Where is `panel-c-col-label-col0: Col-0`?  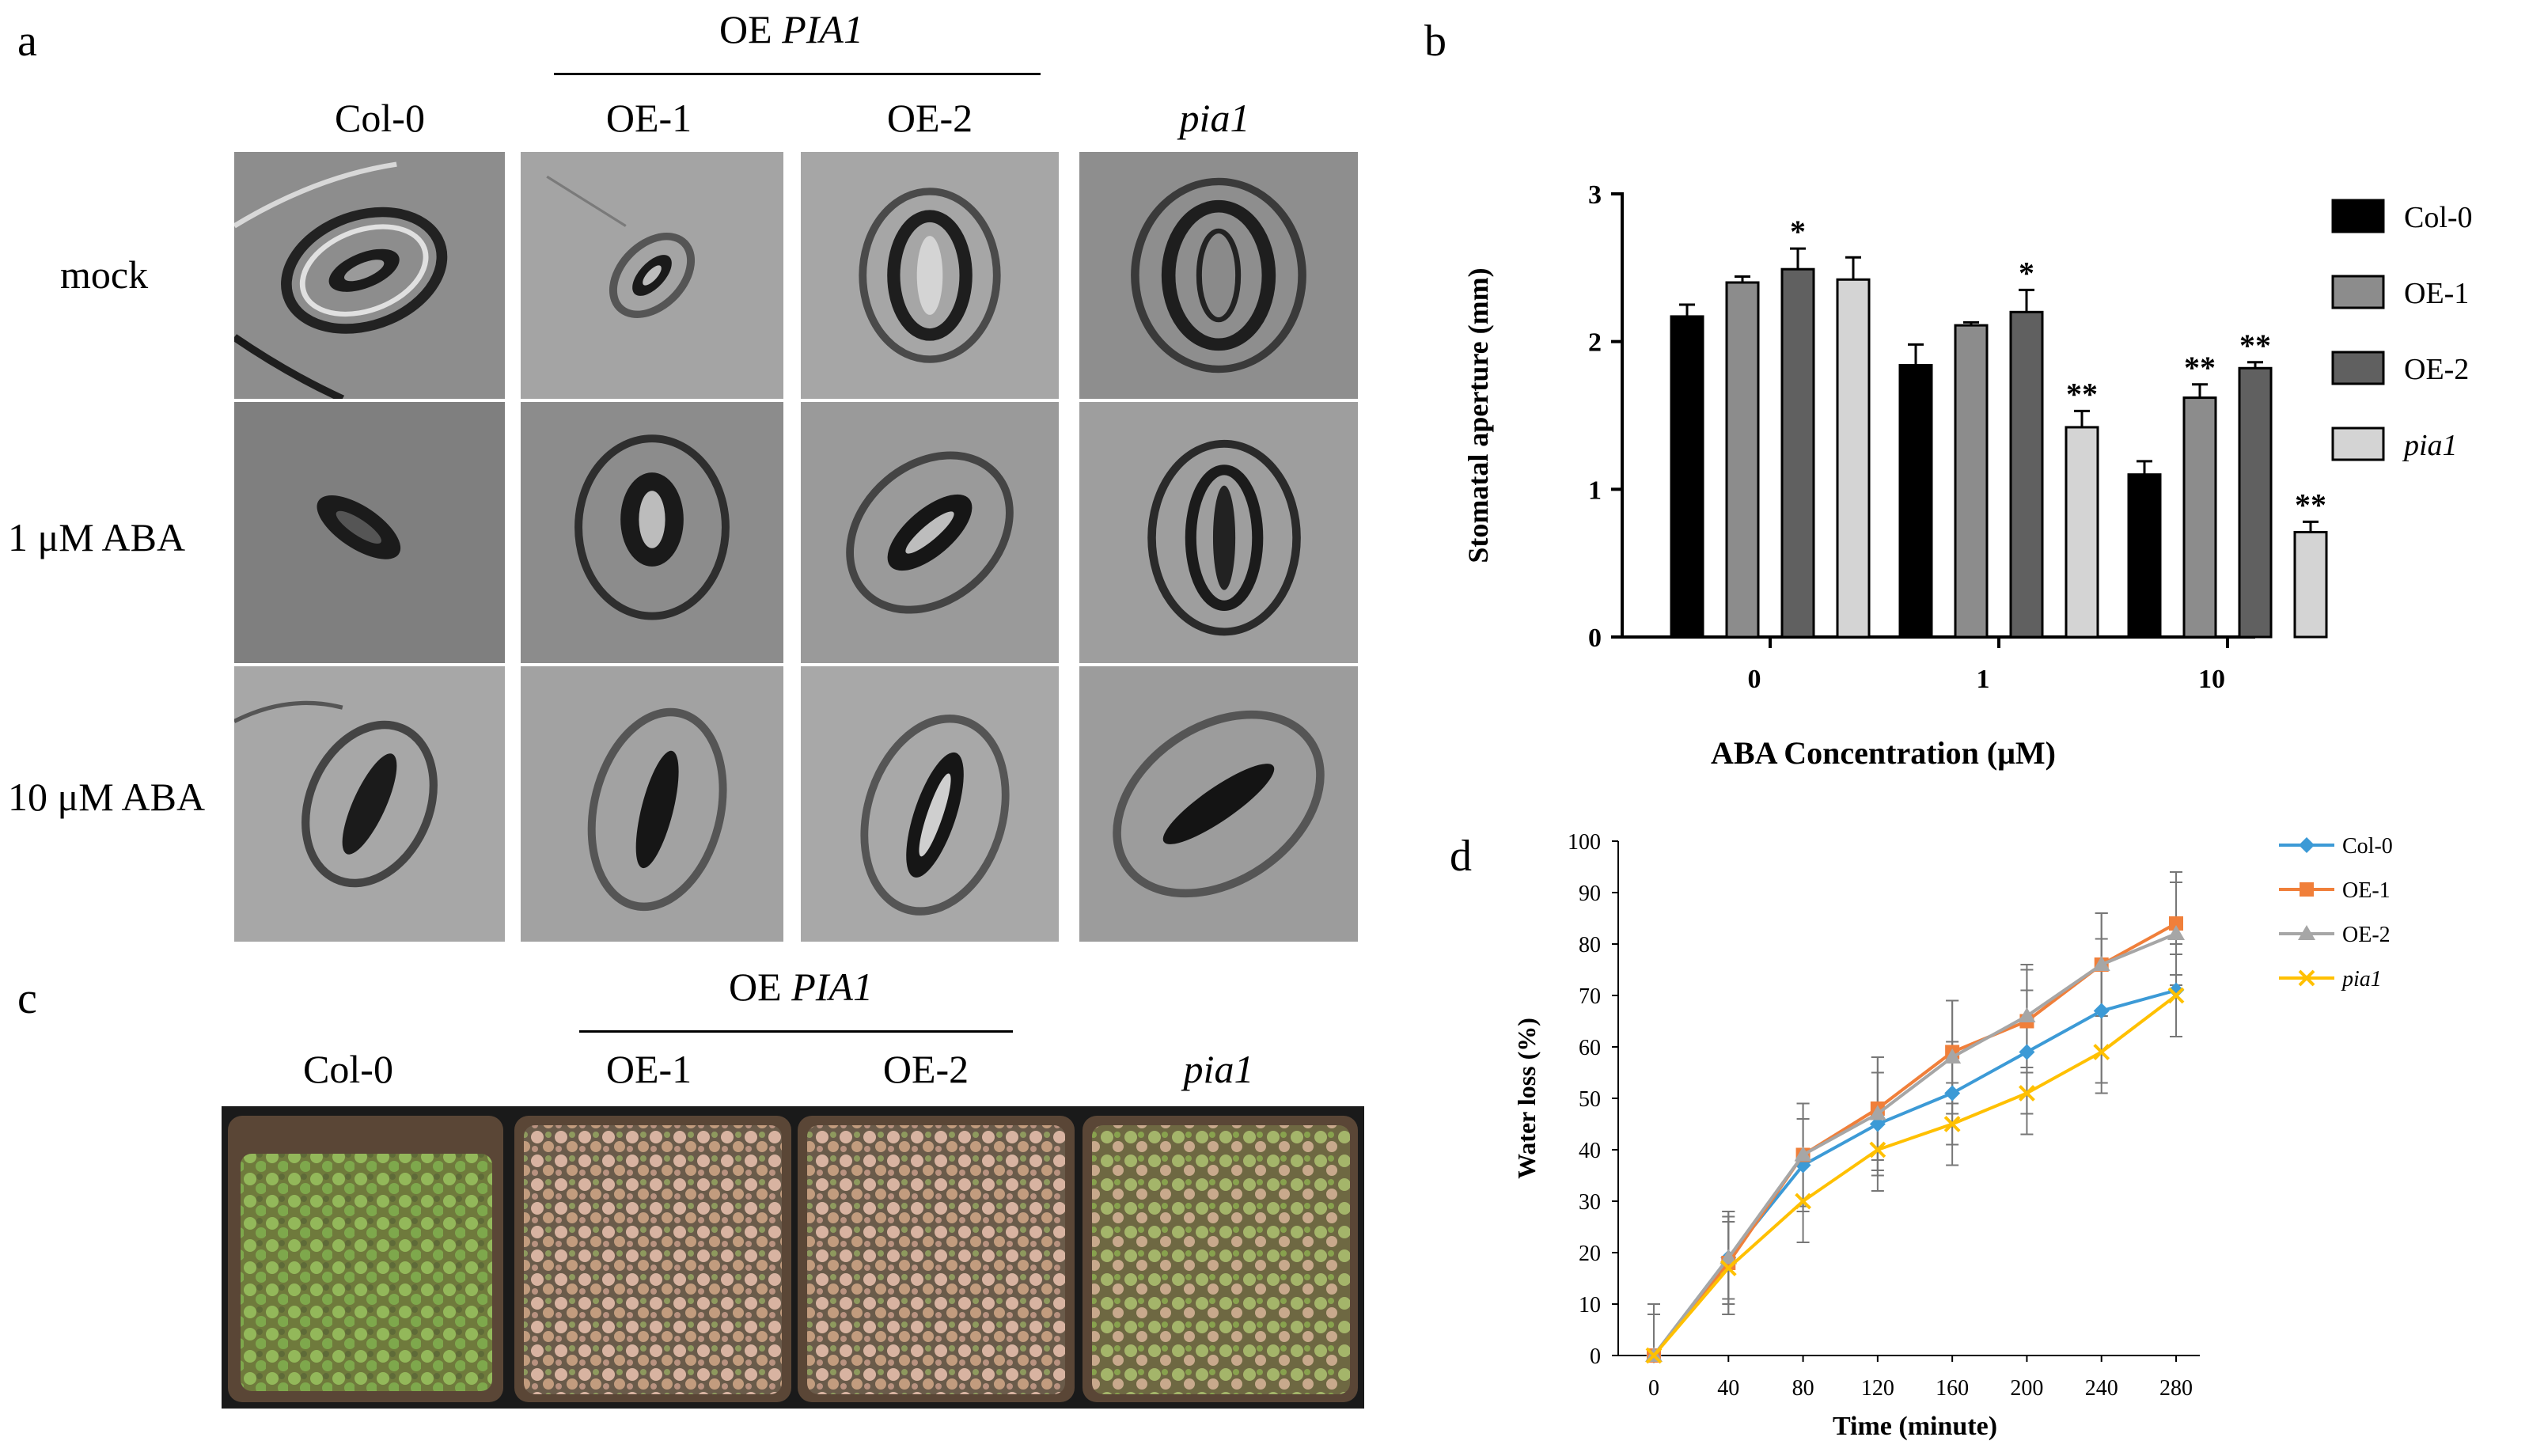
panel-c-col-label-col0: Col-0 is located at coordinates (348, 1069).